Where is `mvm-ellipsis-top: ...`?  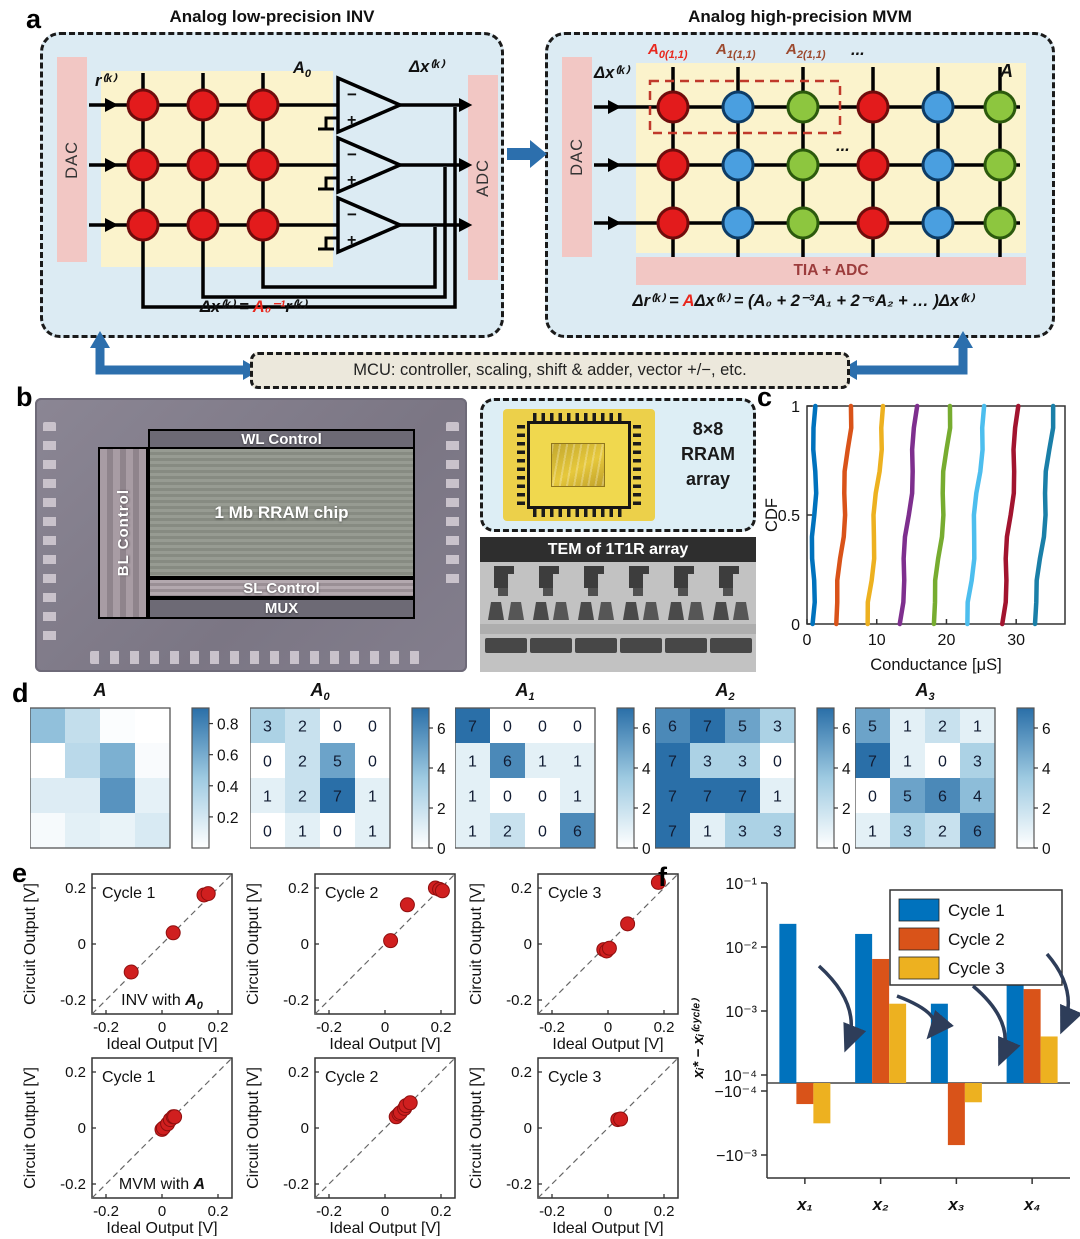 mvm-ellipsis-top: ... is located at coordinates (858, 50).